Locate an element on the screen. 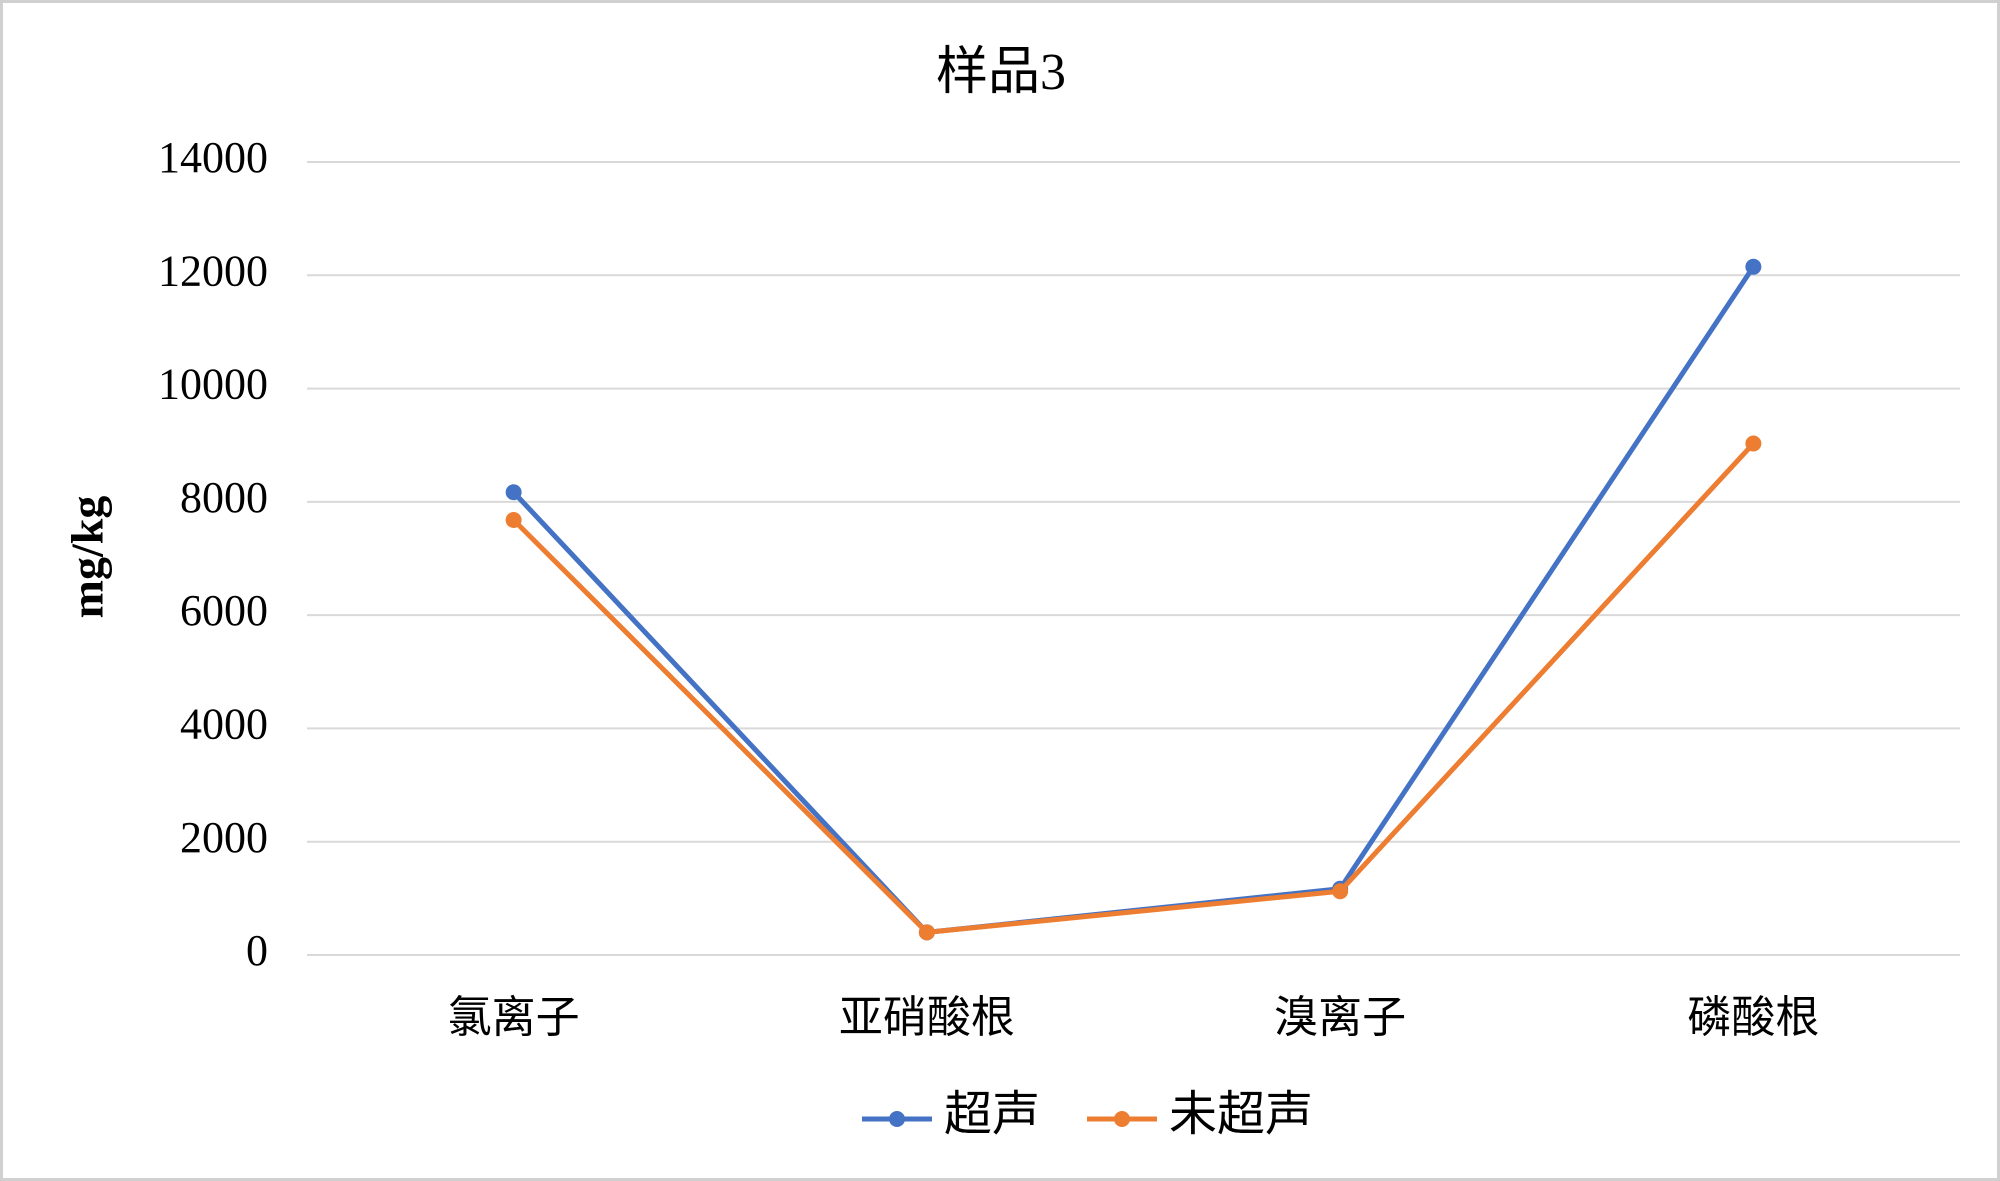 The width and height of the screenshot is (2000, 1181). y-tick-label: 10000 is located at coordinates (213, 384).